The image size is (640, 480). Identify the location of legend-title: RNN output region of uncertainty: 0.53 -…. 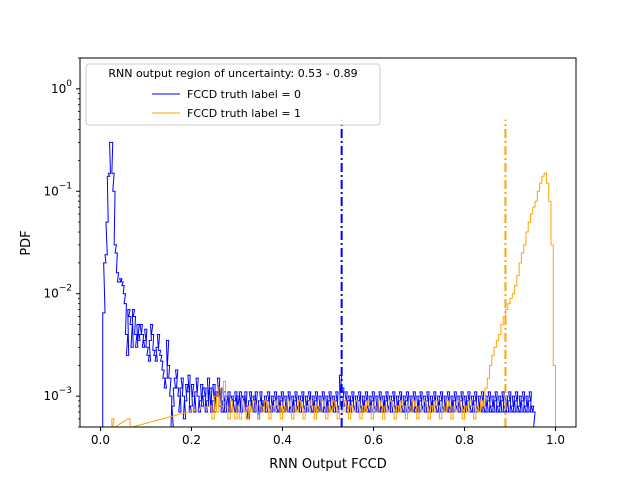
(232, 73).